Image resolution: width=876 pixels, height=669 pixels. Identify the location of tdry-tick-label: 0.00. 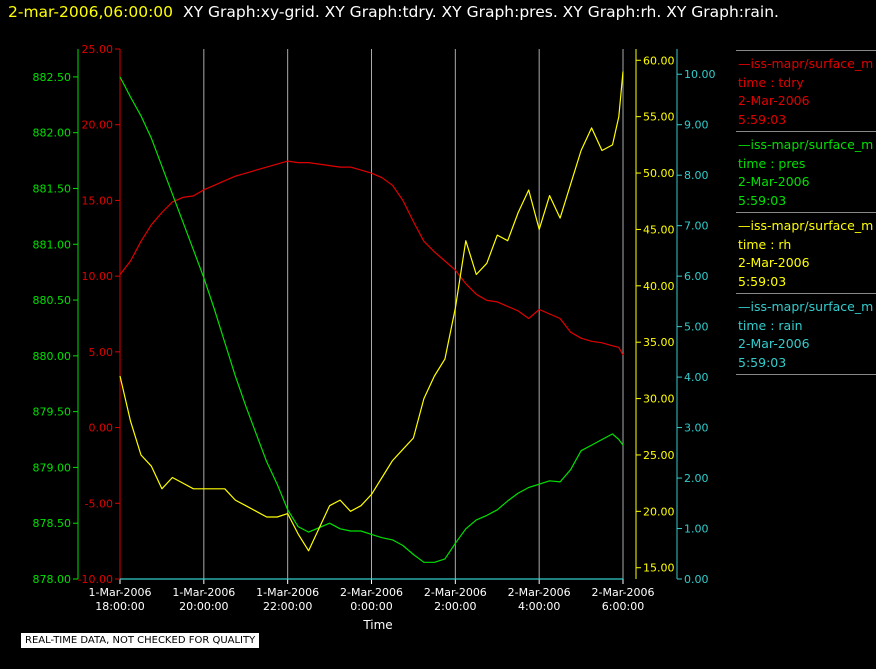
(101, 428).